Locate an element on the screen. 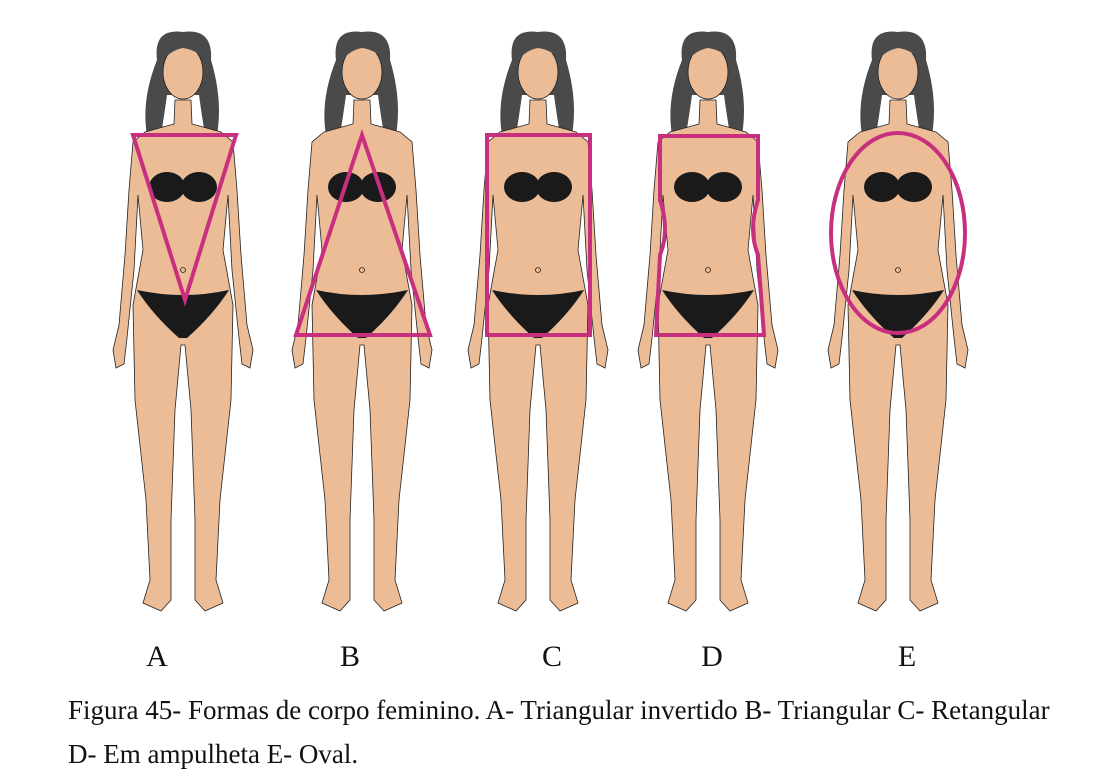 The width and height of the screenshot is (1104, 782). figure-c is located at coordinates (538, 321).